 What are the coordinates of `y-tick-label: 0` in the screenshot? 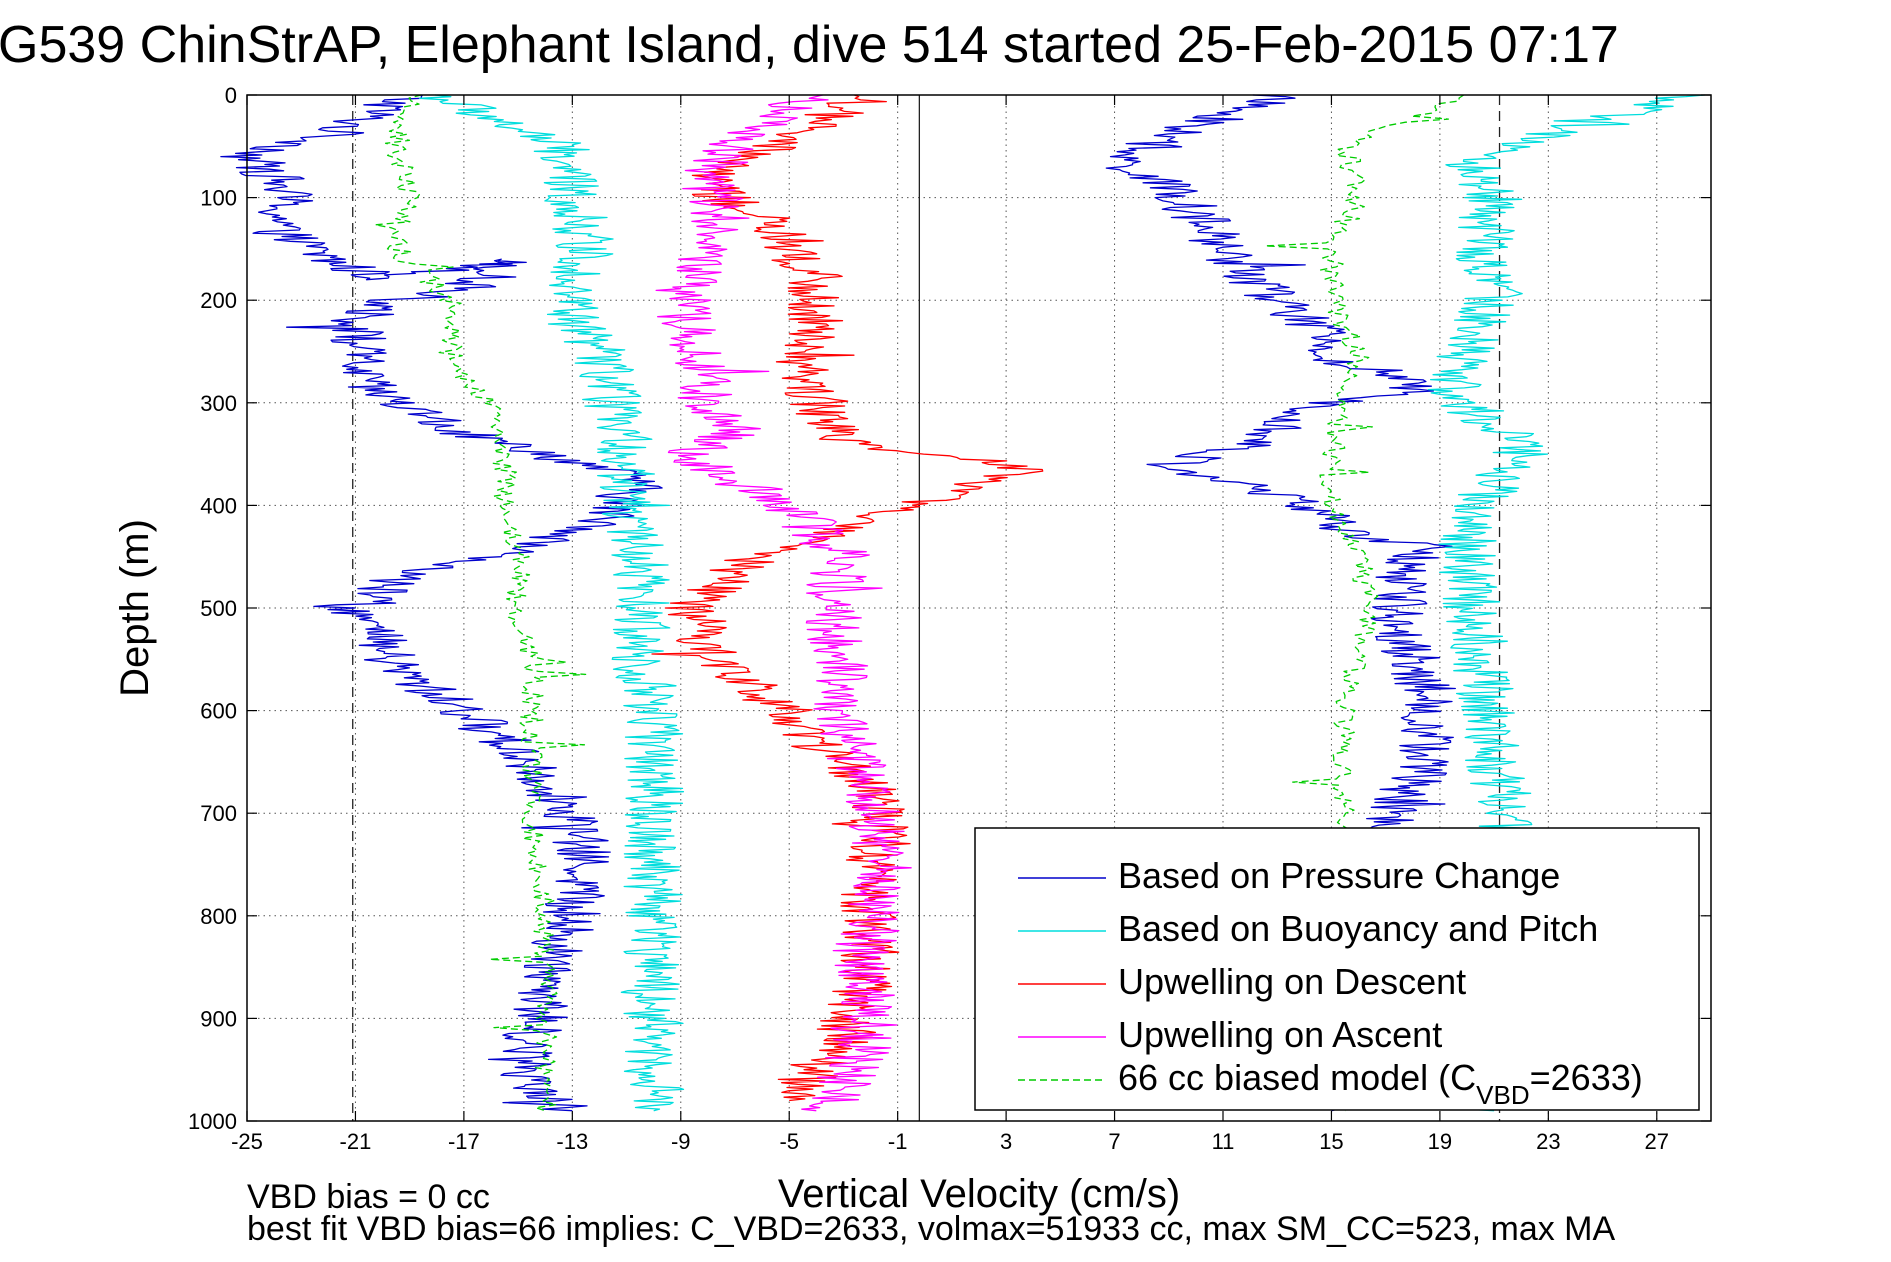 It's located at (231, 95).